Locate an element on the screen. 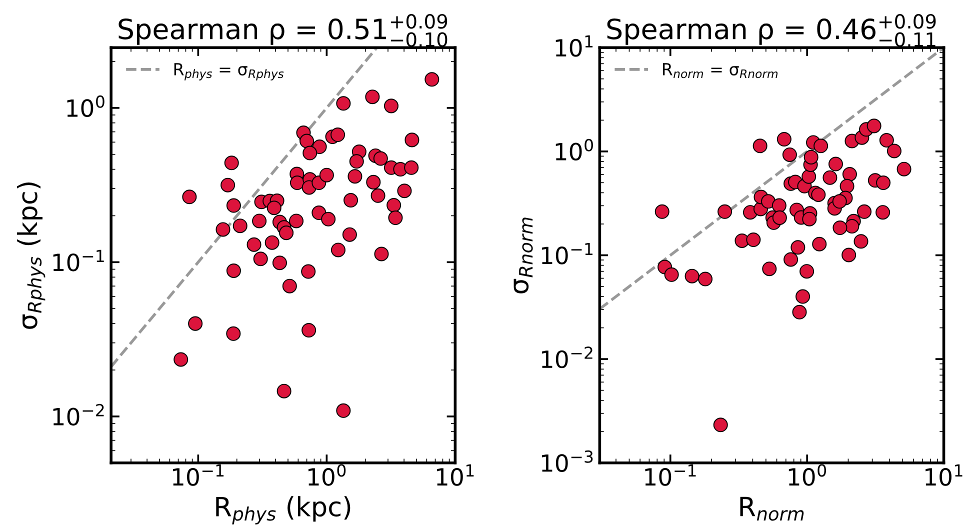  chart-title: Spearman ρ = 0.46$^{+0.09}$$_{−0.11}$ is located at coordinates (771, 30).